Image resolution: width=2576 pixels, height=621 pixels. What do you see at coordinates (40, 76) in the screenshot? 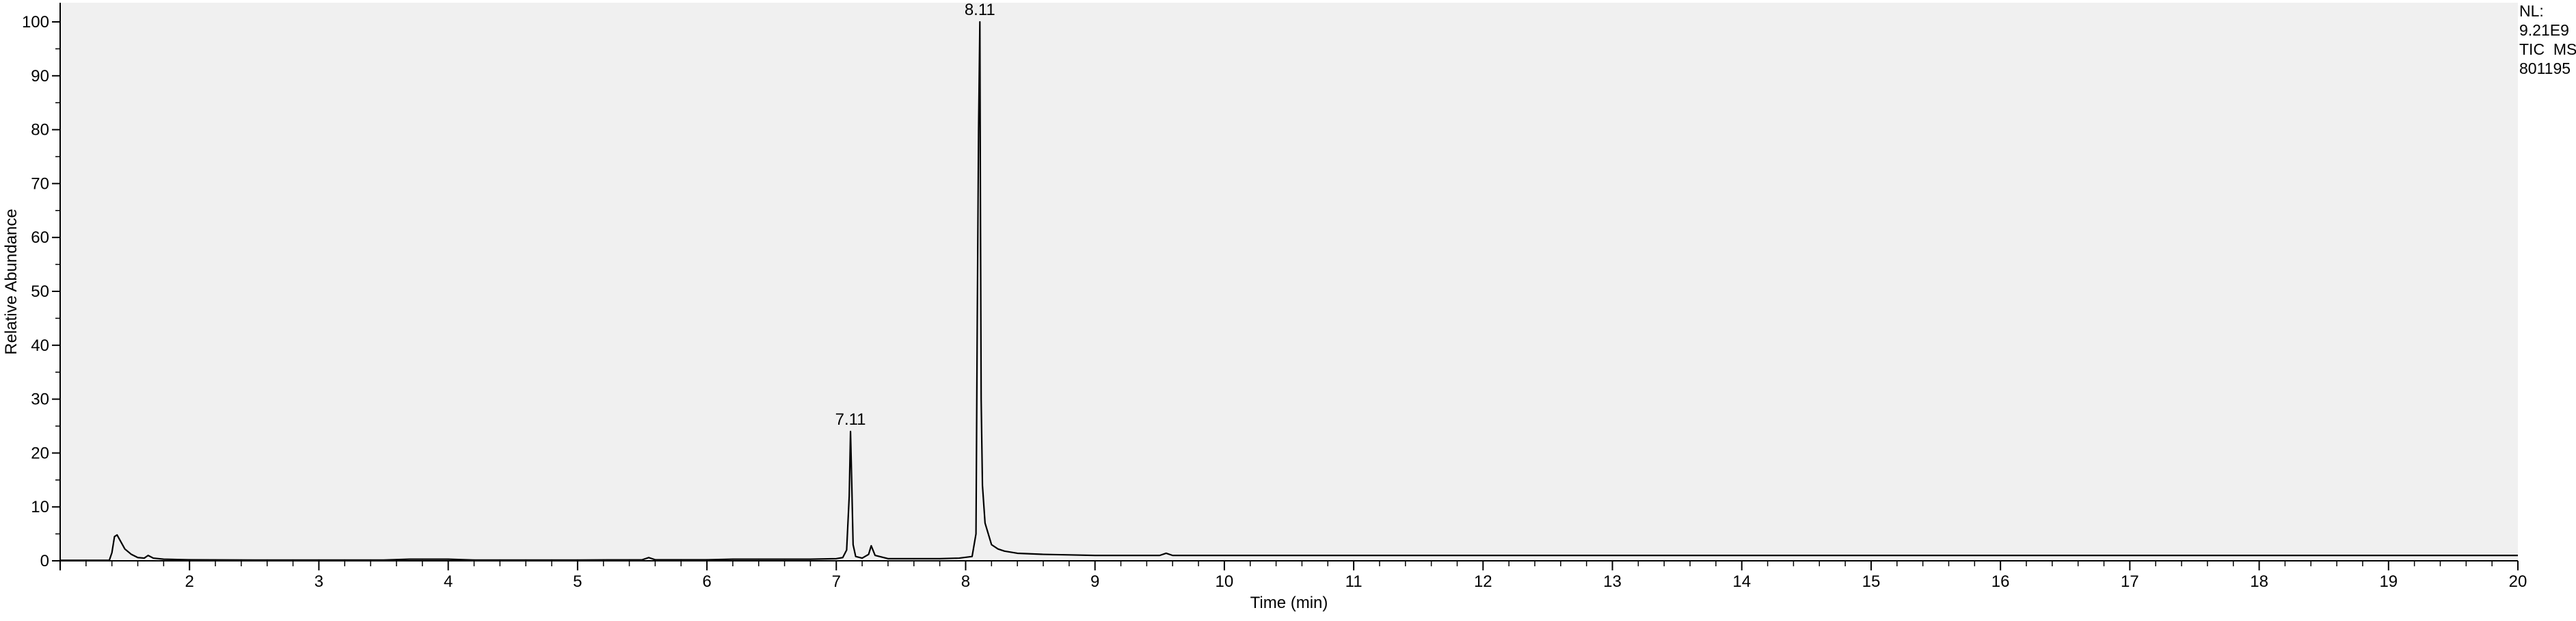
I see `y-tick-label: 90` at bounding box center [40, 76].